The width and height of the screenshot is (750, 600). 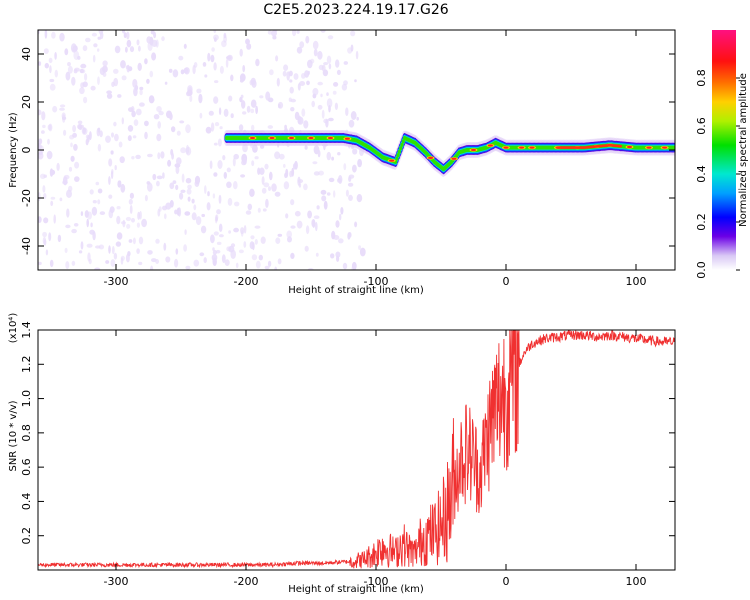 I want to click on snr-x-tick-label: -300, so click(x=116, y=581).